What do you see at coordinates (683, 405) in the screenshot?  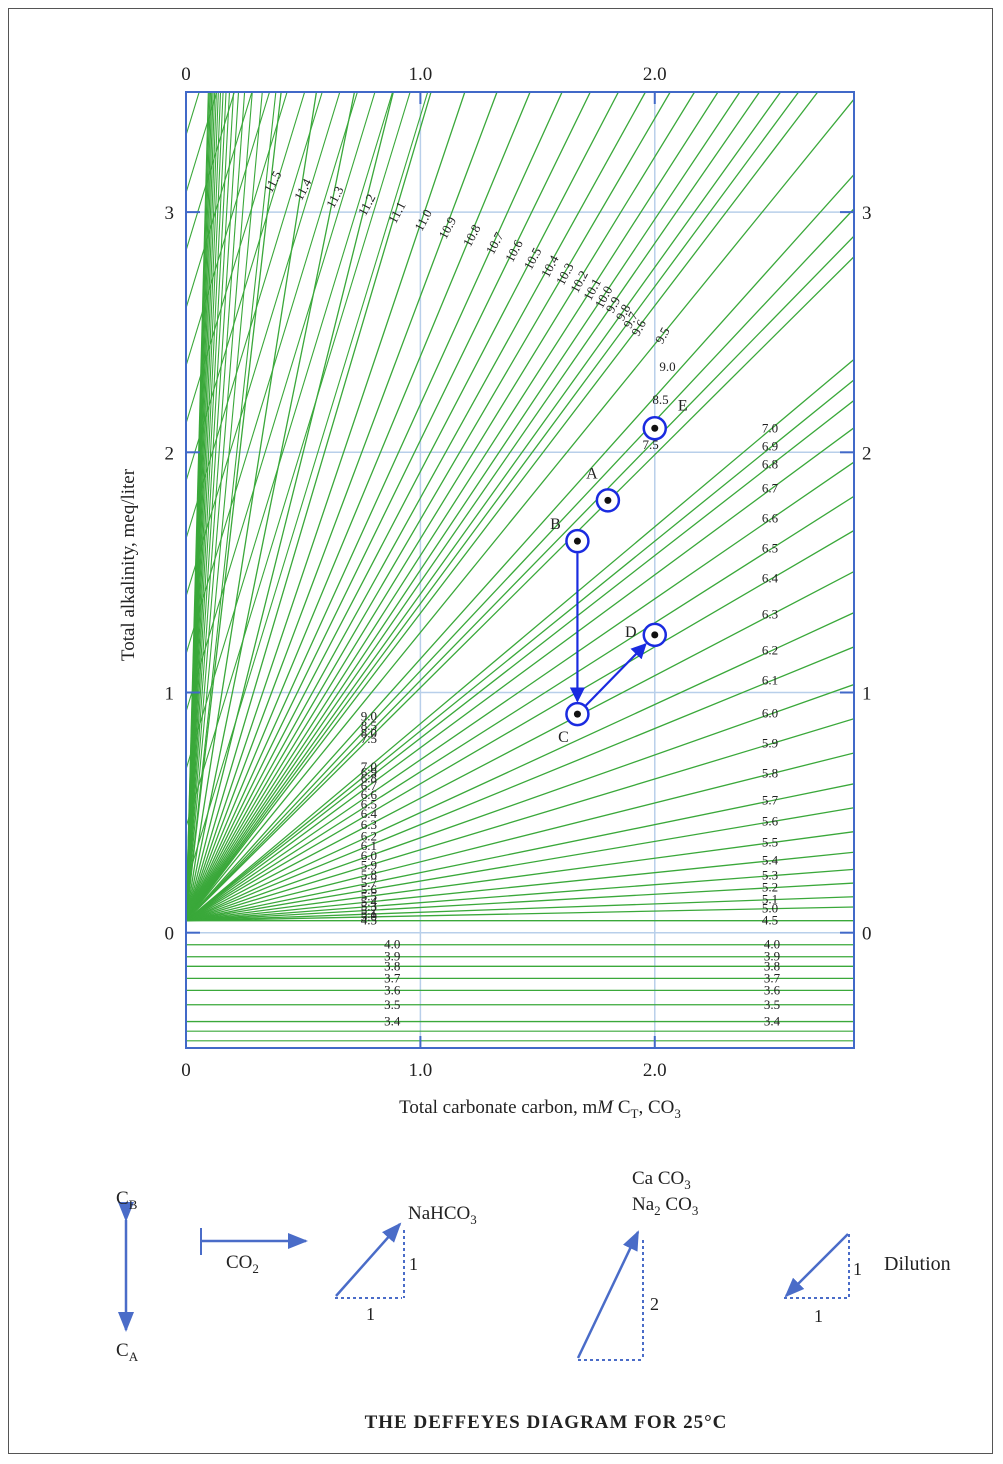 I see `point-e-label: E` at bounding box center [683, 405].